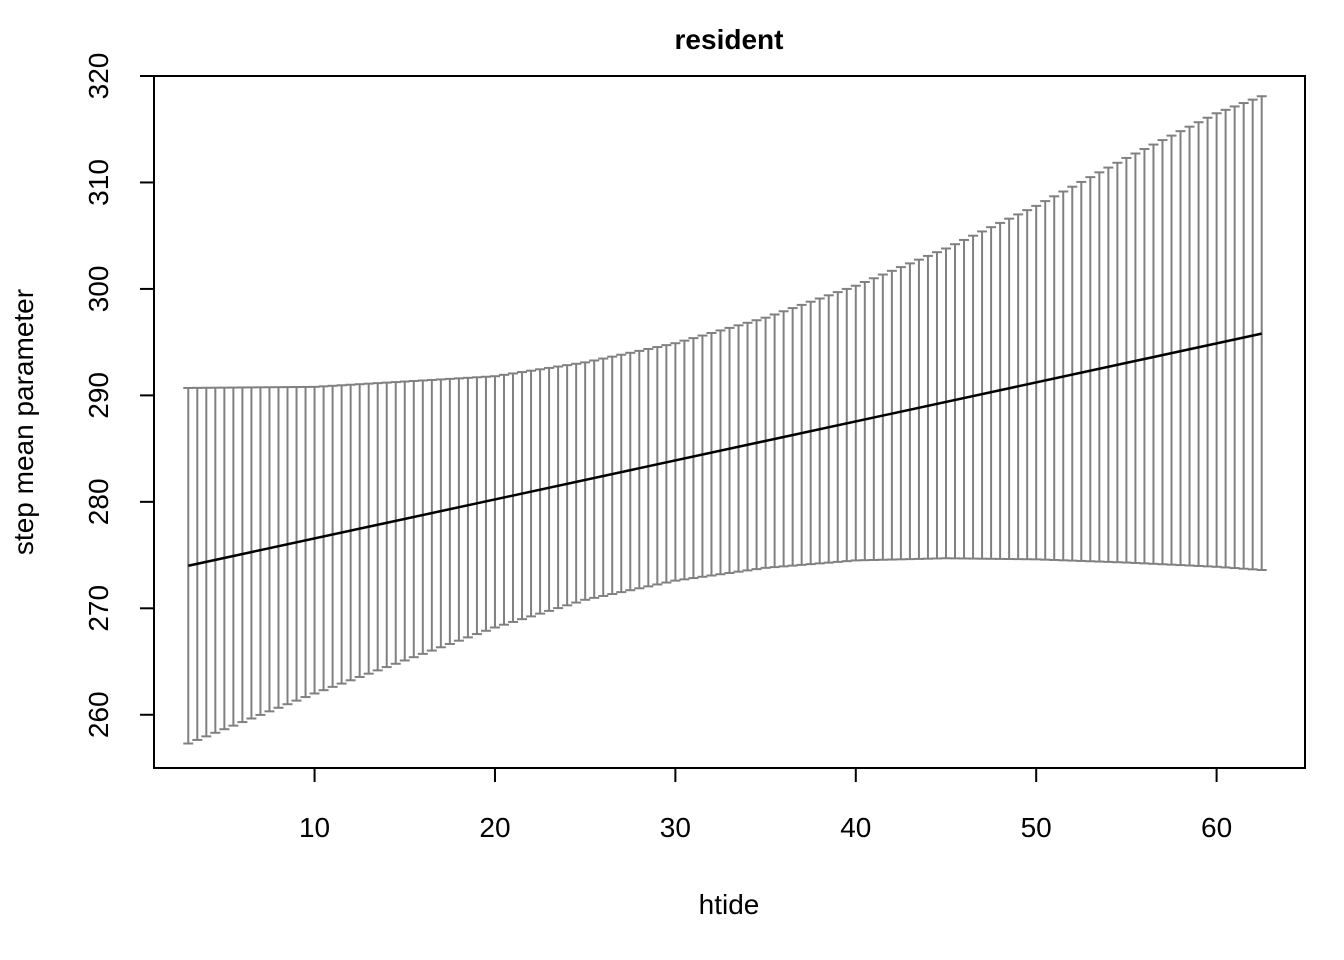 The height and width of the screenshot is (960, 1344). What do you see at coordinates (729, 904) in the screenshot?
I see `x-axis-label: htide` at bounding box center [729, 904].